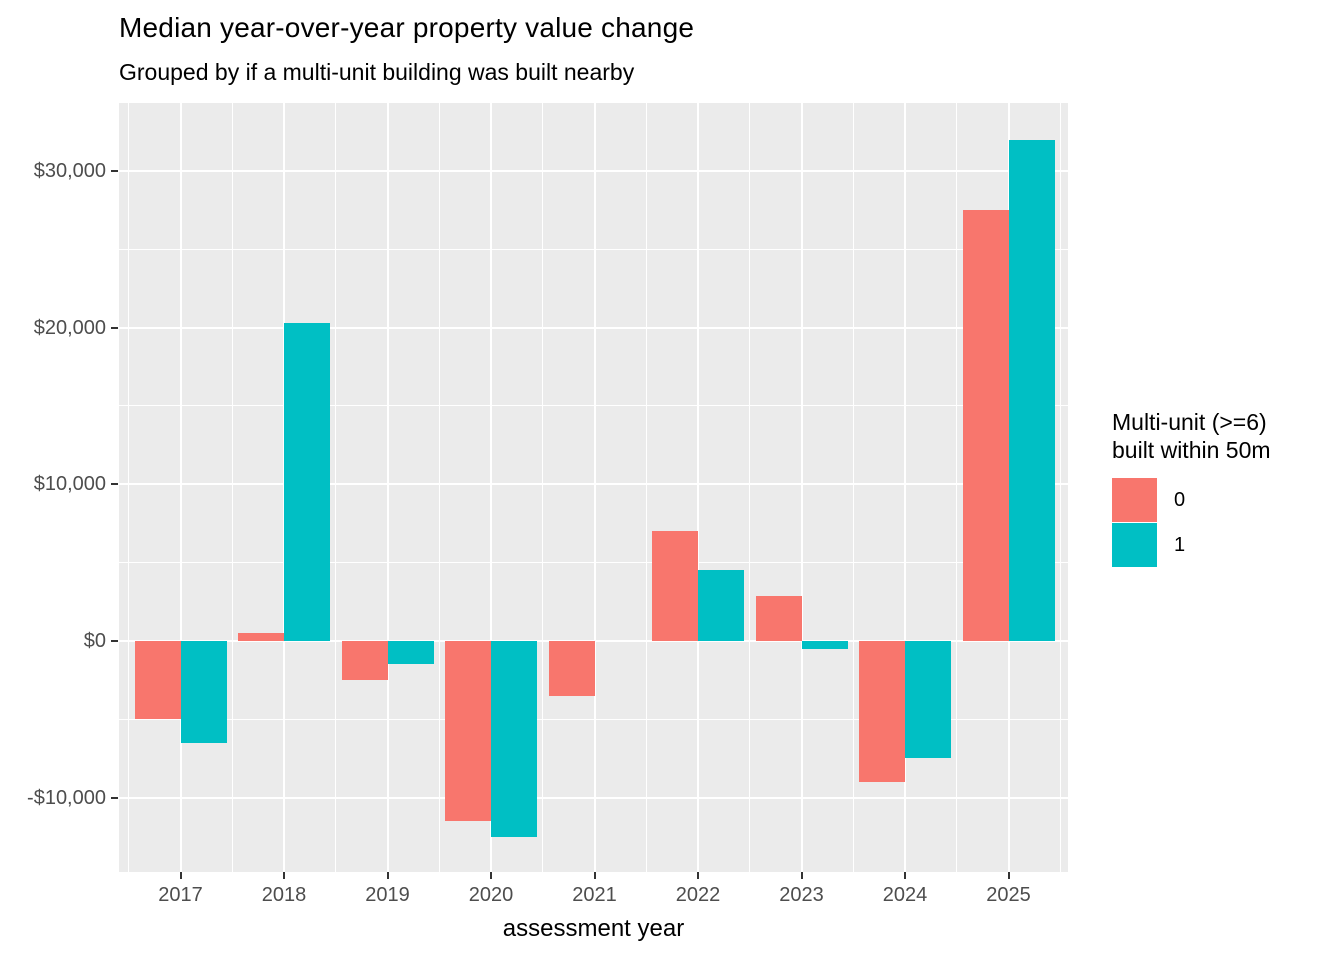  Describe the element at coordinates (1180, 544) in the screenshot. I see `legend-key-label: 1` at that location.